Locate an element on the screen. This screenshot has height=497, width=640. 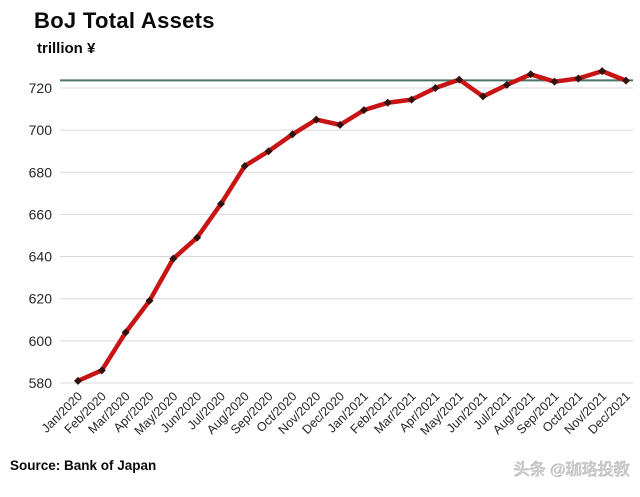
watermark: 头条 @珈珞投教 is located at coordinates (571, 470).